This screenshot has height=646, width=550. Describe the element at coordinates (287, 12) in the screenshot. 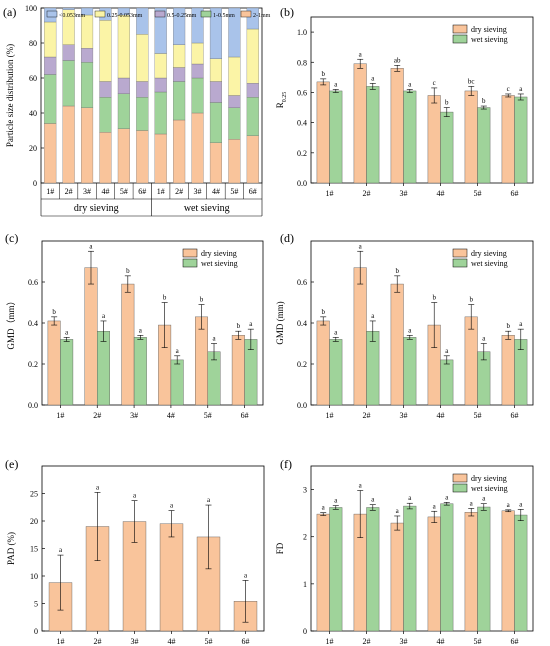

I see `panel-label: (b)` at that location.